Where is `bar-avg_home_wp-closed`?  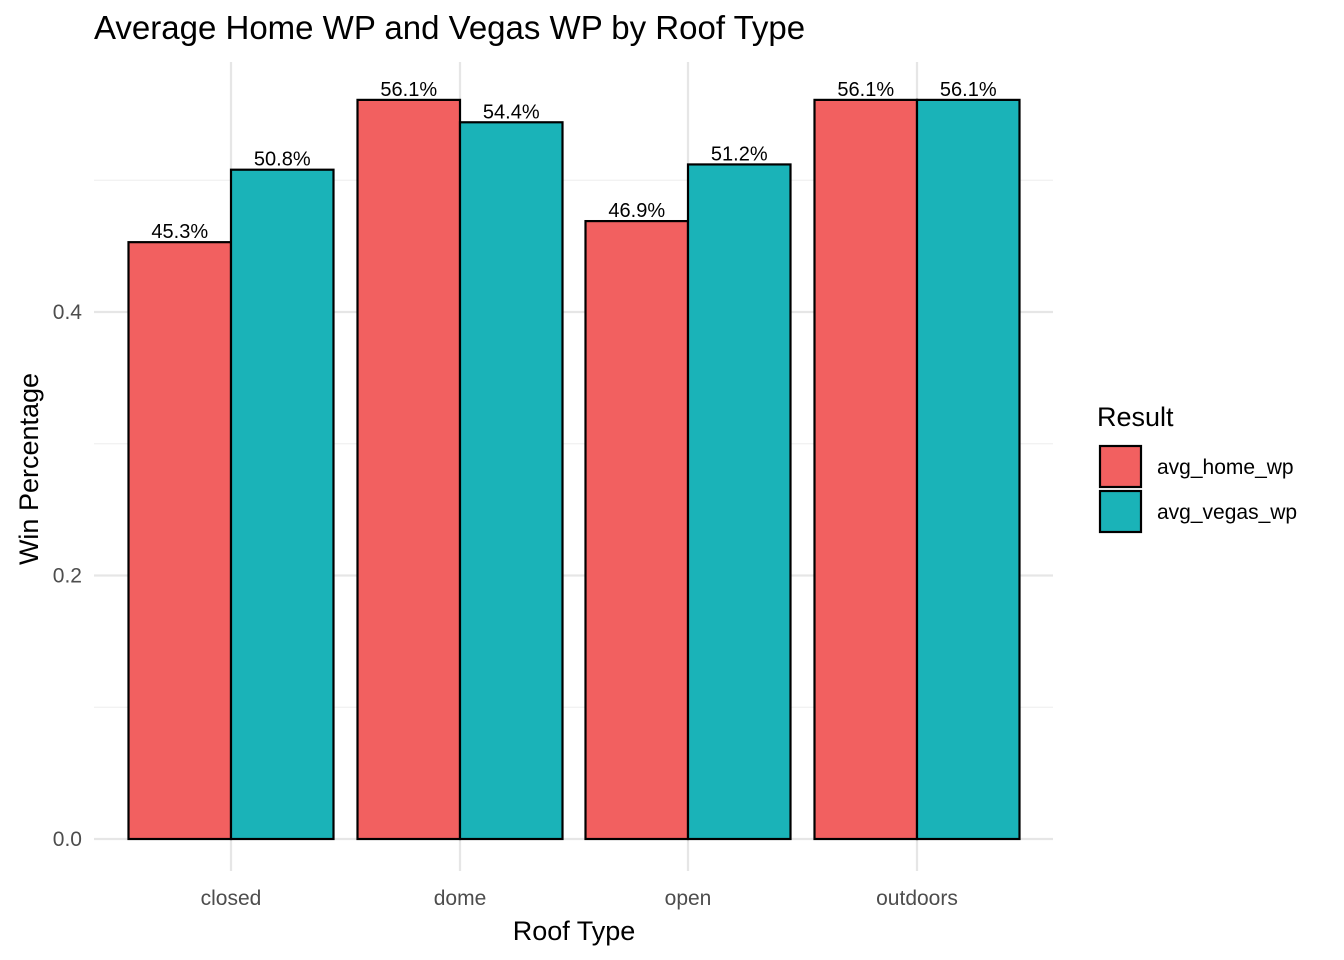 bar-avg_home_wp-closed is located at coordinates (180, 541).